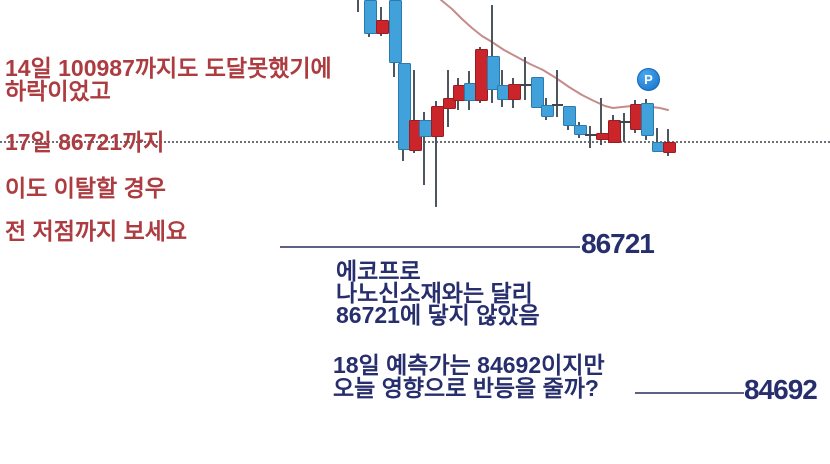  I want to click on annotation-red-text: 하락이었고, so click(58, 91).